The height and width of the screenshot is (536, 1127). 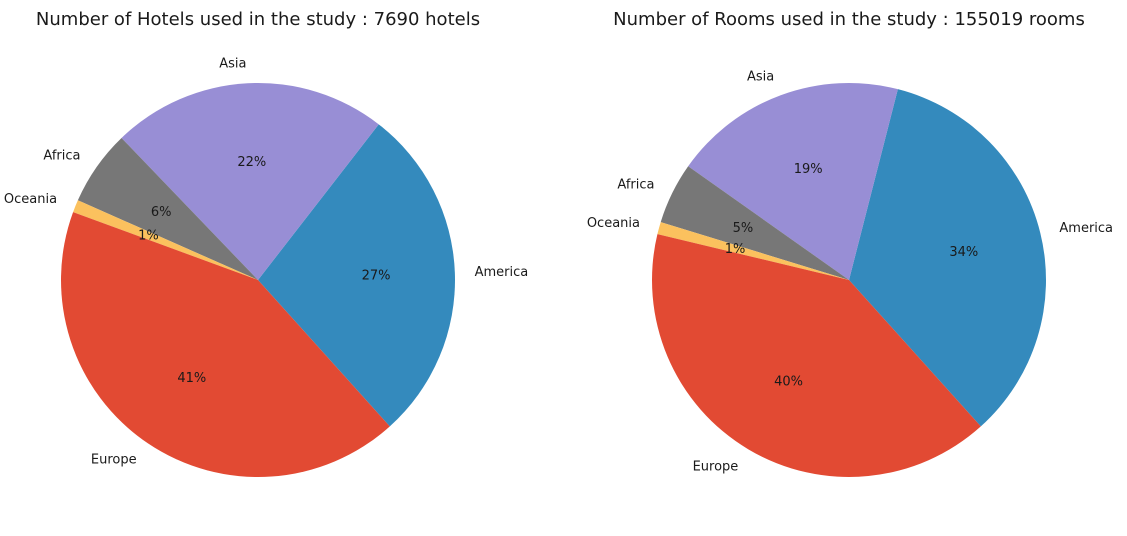 I want to click on rooms-pct-america: 34%, so click(x=963, y=252).